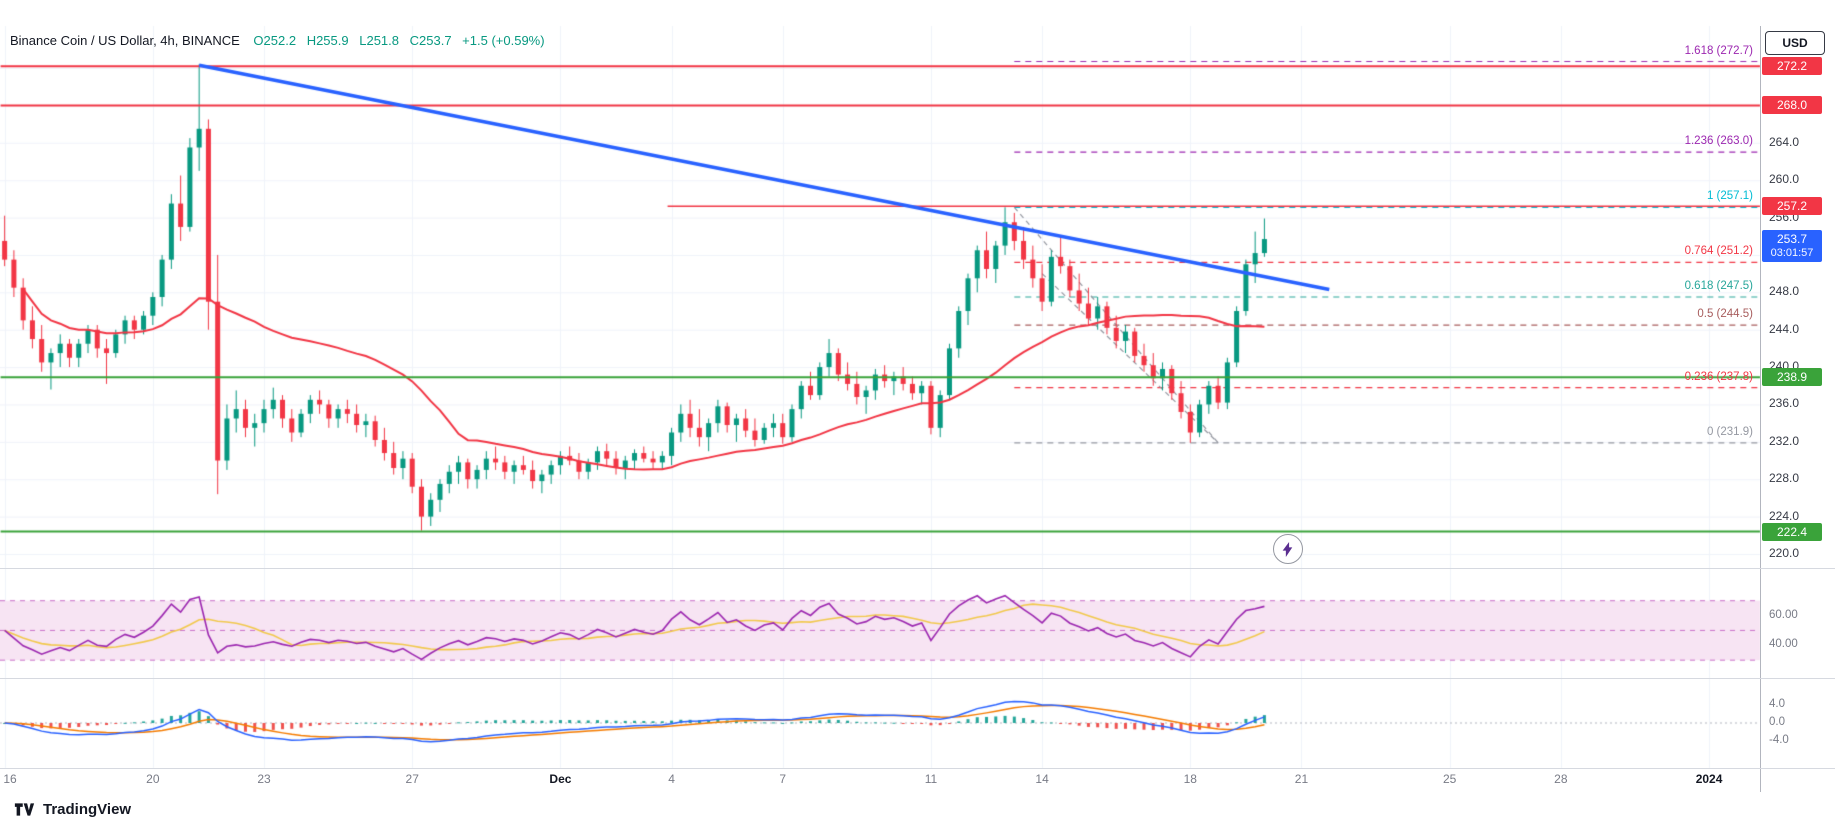 Image resolution: width=1835 pixels, height=827 pixels. I want to click on price-tick-label: 220.0, so click(1784, 552).